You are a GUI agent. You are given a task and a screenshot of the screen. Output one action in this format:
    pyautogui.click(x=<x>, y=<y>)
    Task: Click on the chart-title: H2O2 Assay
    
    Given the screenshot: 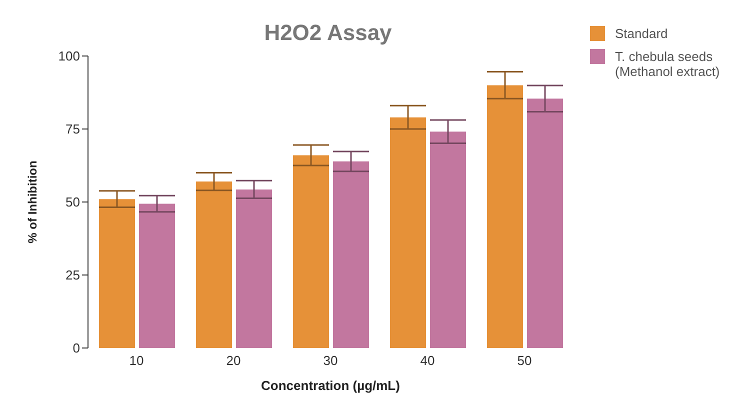 What is the action you would take?
    pyautogui.click(x=328, y=33)
    